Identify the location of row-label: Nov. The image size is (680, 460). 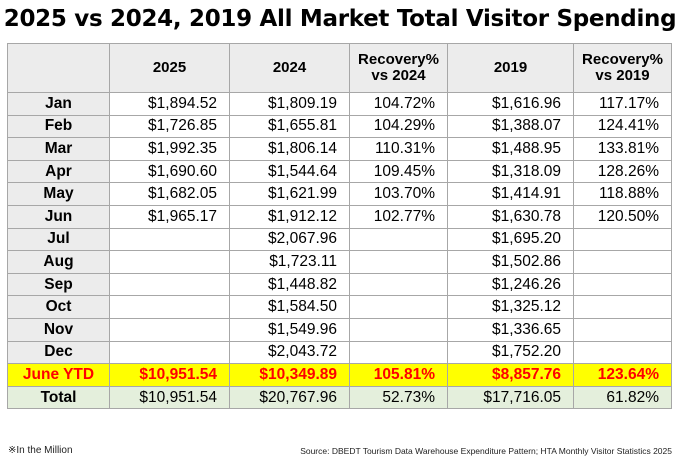
(58, 329).